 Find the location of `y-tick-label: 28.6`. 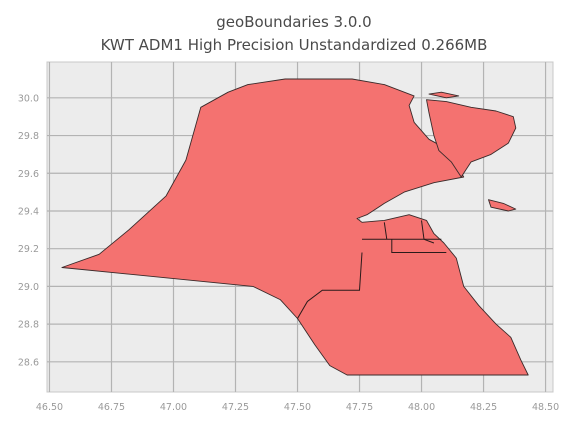

y-tick-label: 28.6 is located at coordinates (28, 362).